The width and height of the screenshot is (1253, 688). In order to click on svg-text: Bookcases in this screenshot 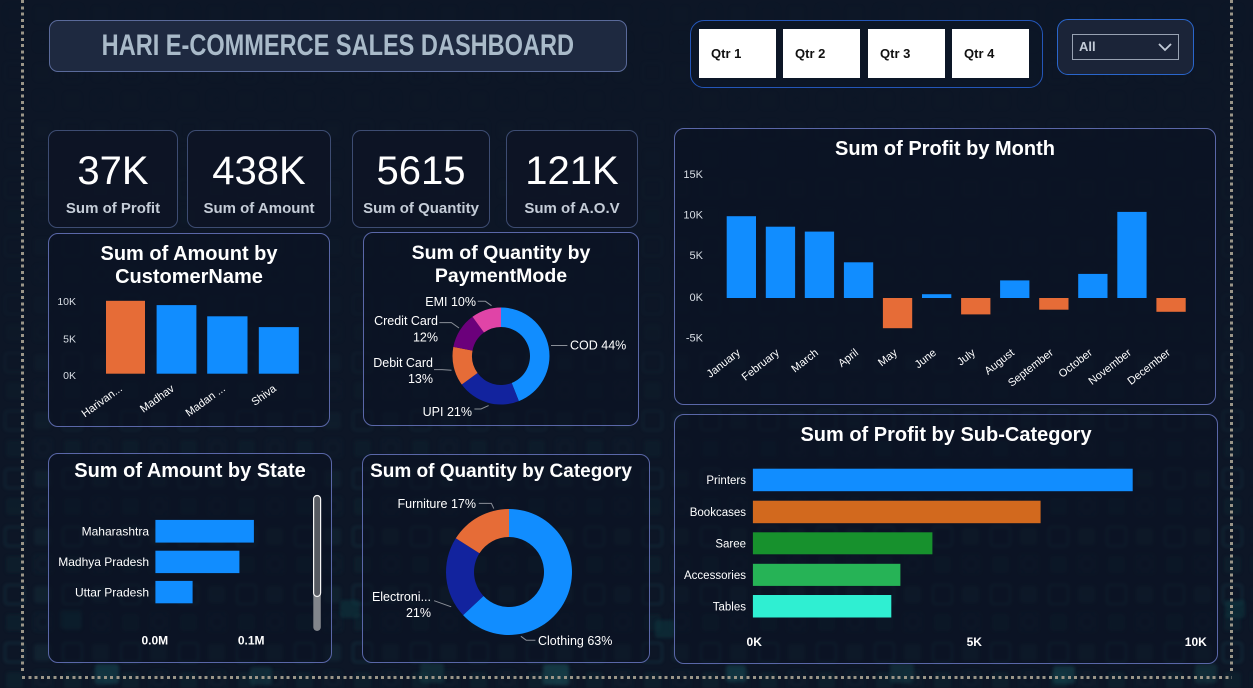, I will do `click(718, 513)`.